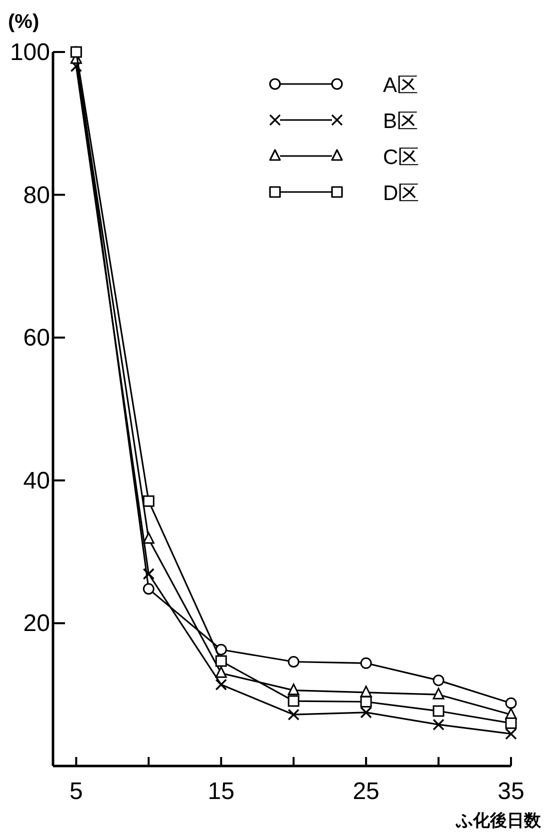 The height and width of the screenshot is (833, 549). I want to click on legend-label: C区, so click(401, 157).